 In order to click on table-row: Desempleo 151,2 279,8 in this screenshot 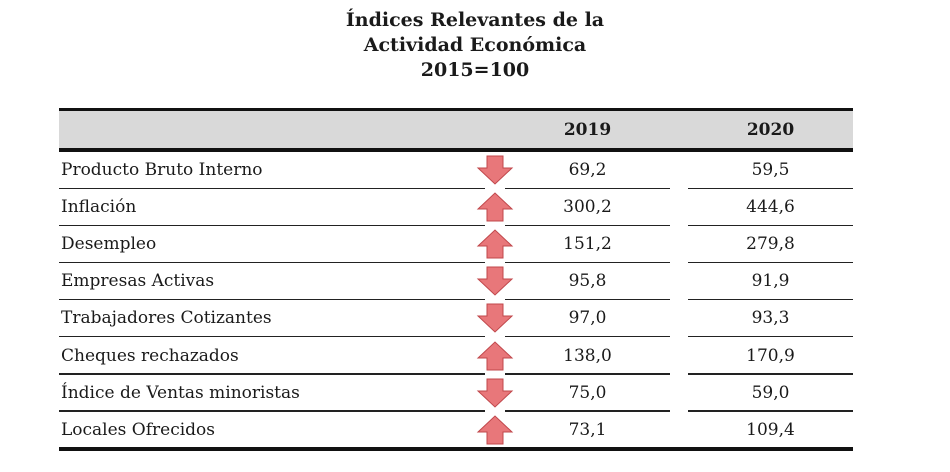, I will do `click(475, 245)`.